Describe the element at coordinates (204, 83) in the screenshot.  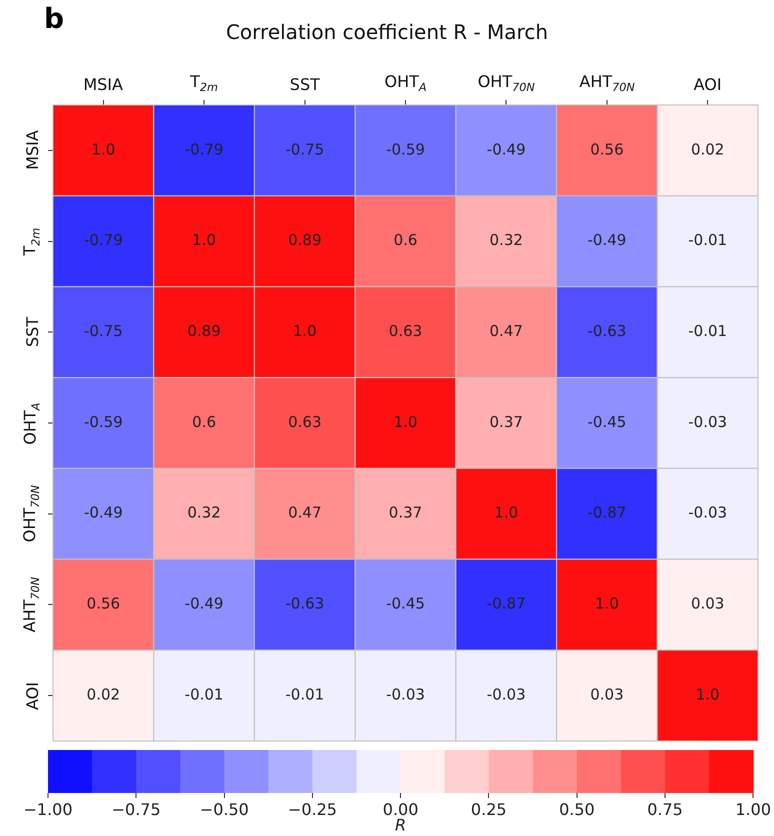
I see `x-tick-label: T$_{2m}$` at that location.